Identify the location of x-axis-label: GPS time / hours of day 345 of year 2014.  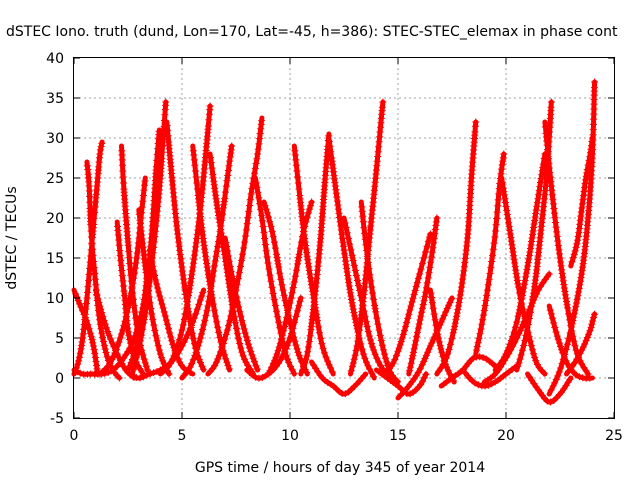
(340, 468).